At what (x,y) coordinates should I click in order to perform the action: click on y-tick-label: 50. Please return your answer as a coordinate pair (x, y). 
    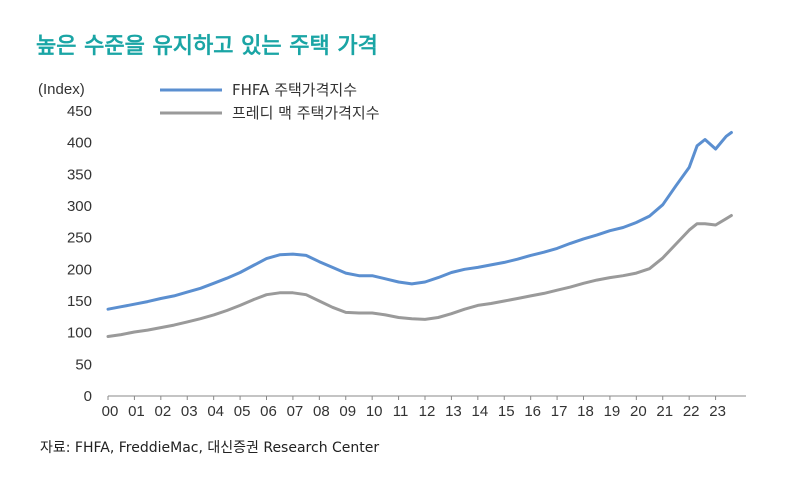
    Looking at the image, I should click on (83, 364).